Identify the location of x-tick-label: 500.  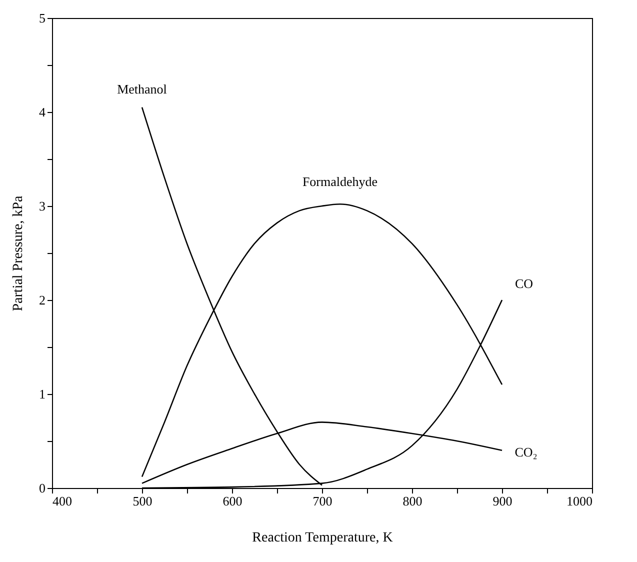
(142, 501).